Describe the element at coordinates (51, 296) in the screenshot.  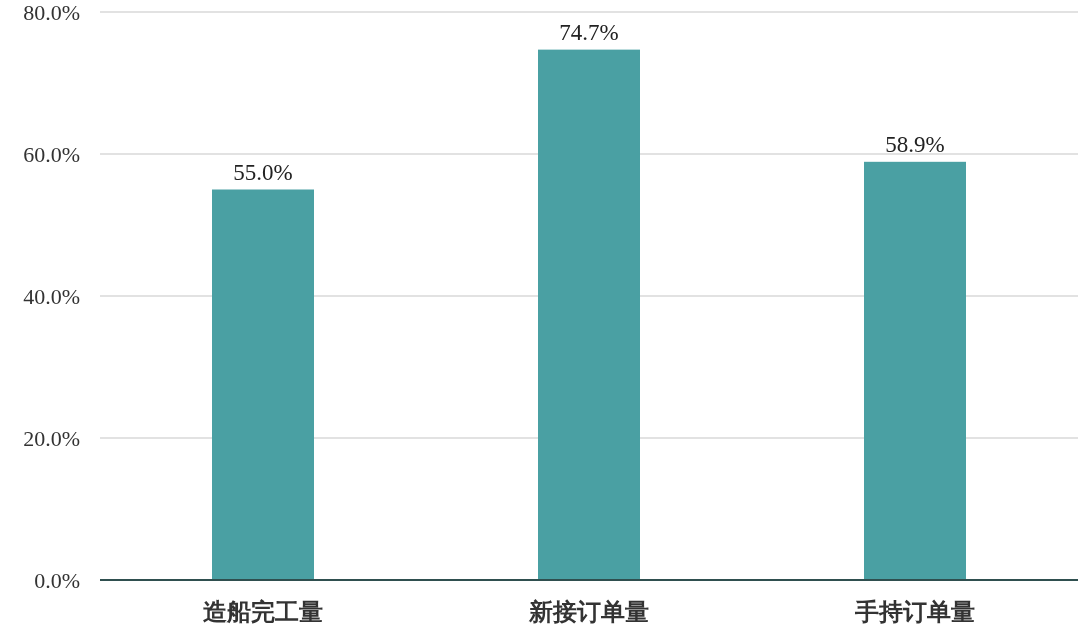
I see `y-tick-label: 40.0%` at that location.